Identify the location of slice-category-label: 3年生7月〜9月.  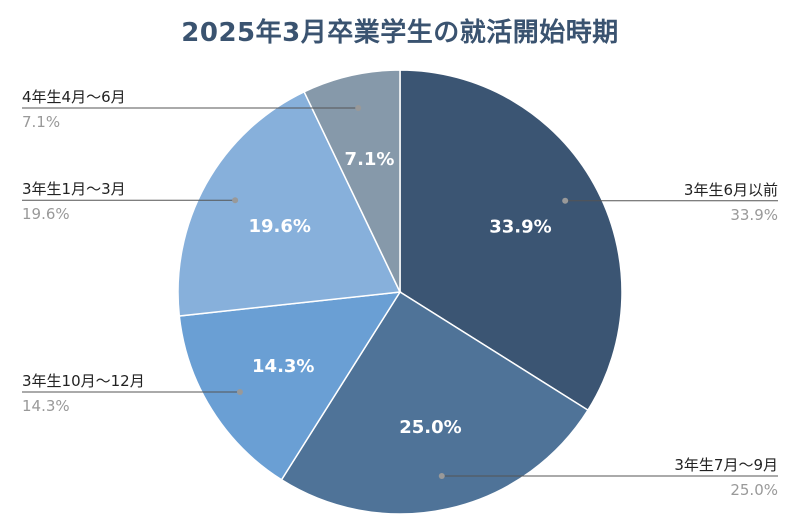
(726, 465).